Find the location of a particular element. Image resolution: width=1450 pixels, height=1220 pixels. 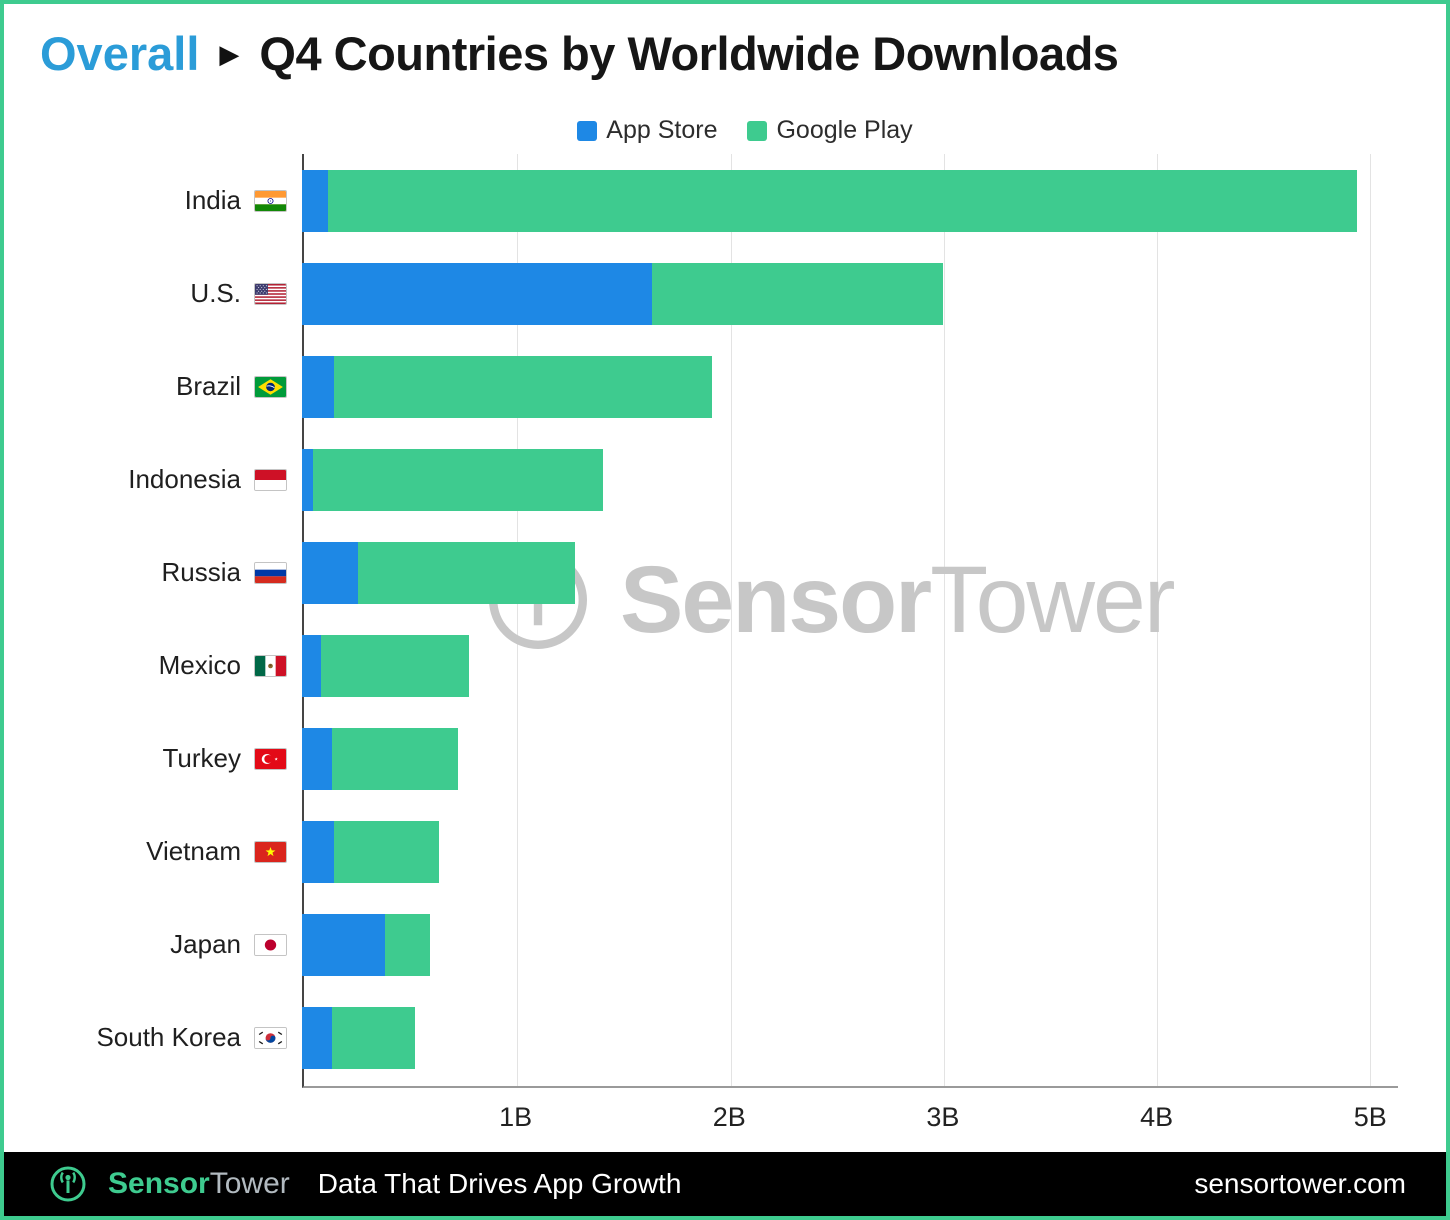

row-label: South Korea is located at coordinates (153, 1037).